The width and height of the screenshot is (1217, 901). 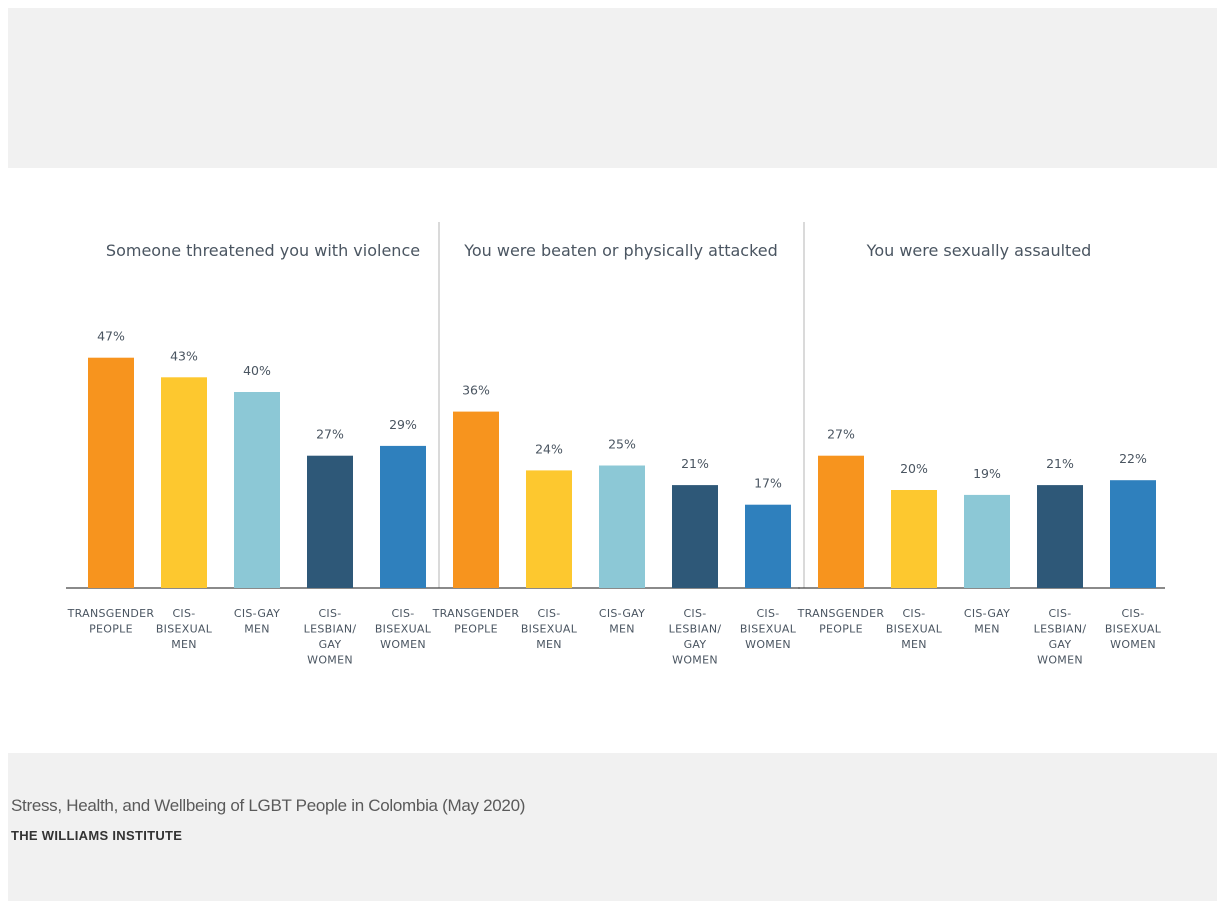 I want to click on panel-title: You were sexually assaulted, so click(x=979, y=250).